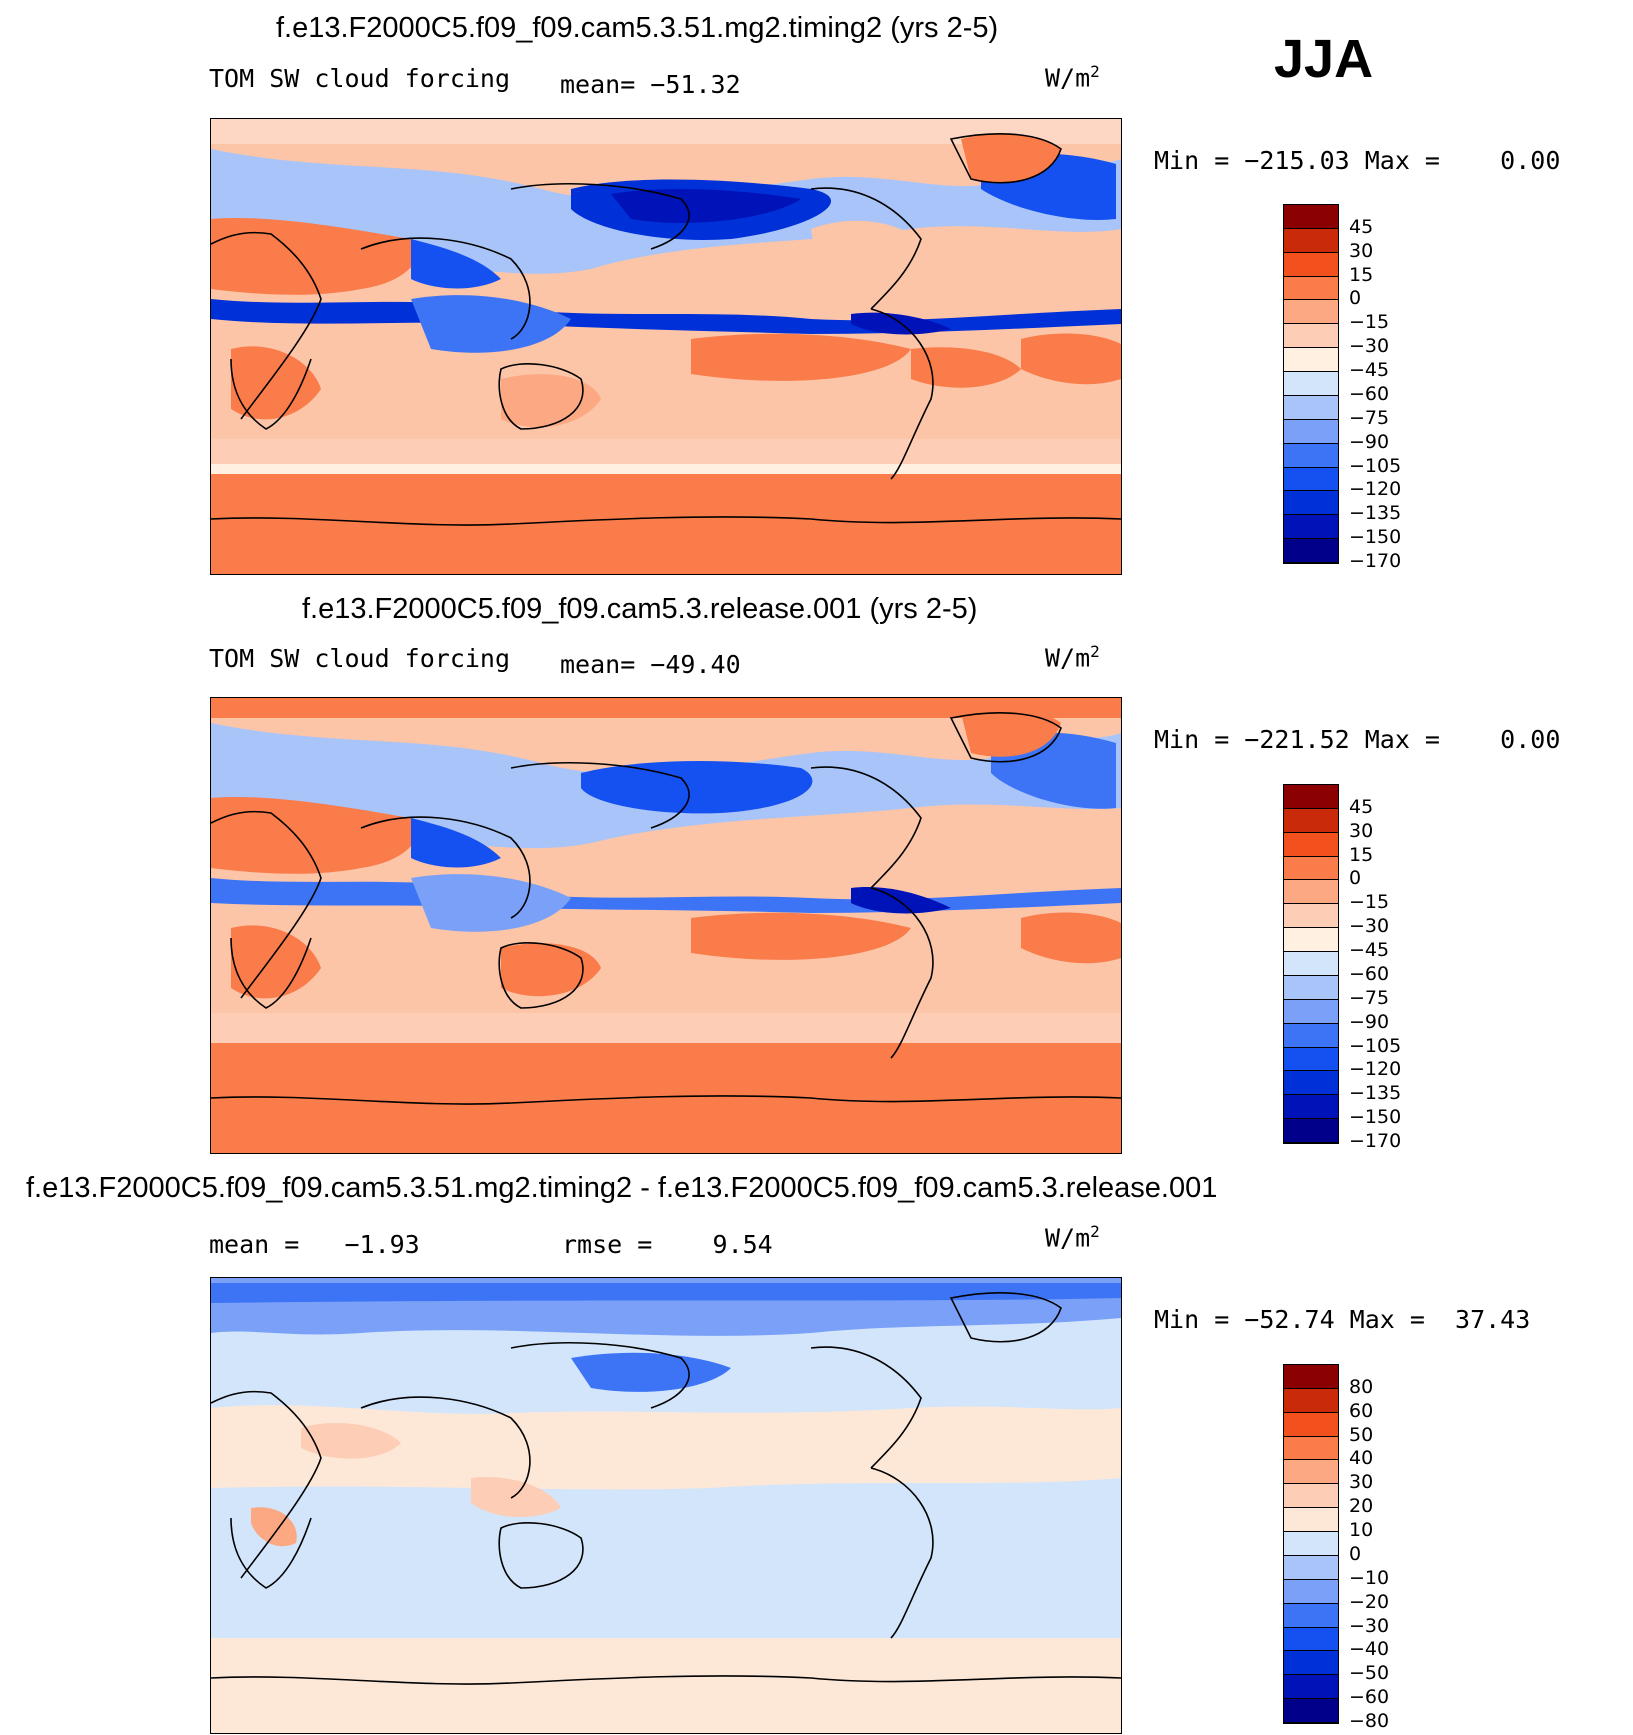  I want to click on colorbar-tick-label: −40, so click(1369, 1649).